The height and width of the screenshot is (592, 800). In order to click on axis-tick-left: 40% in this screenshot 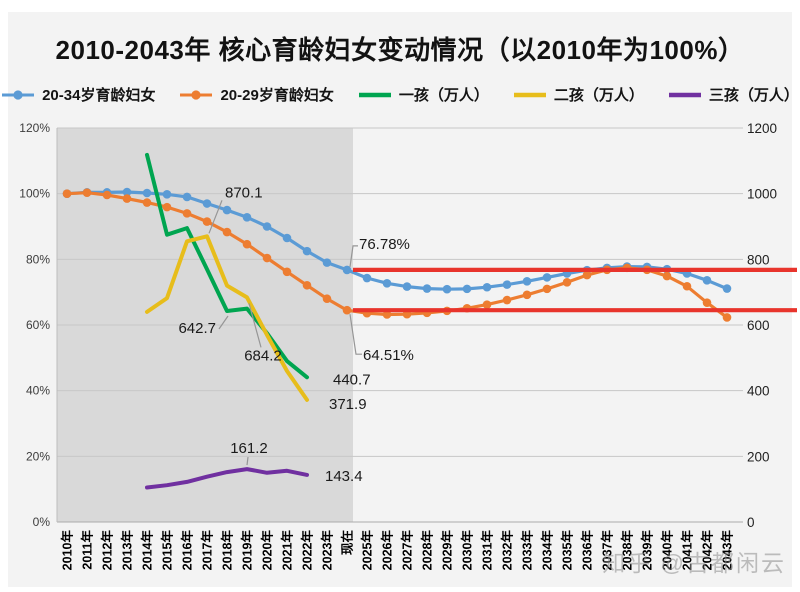, I will do `click(38, 391)`.